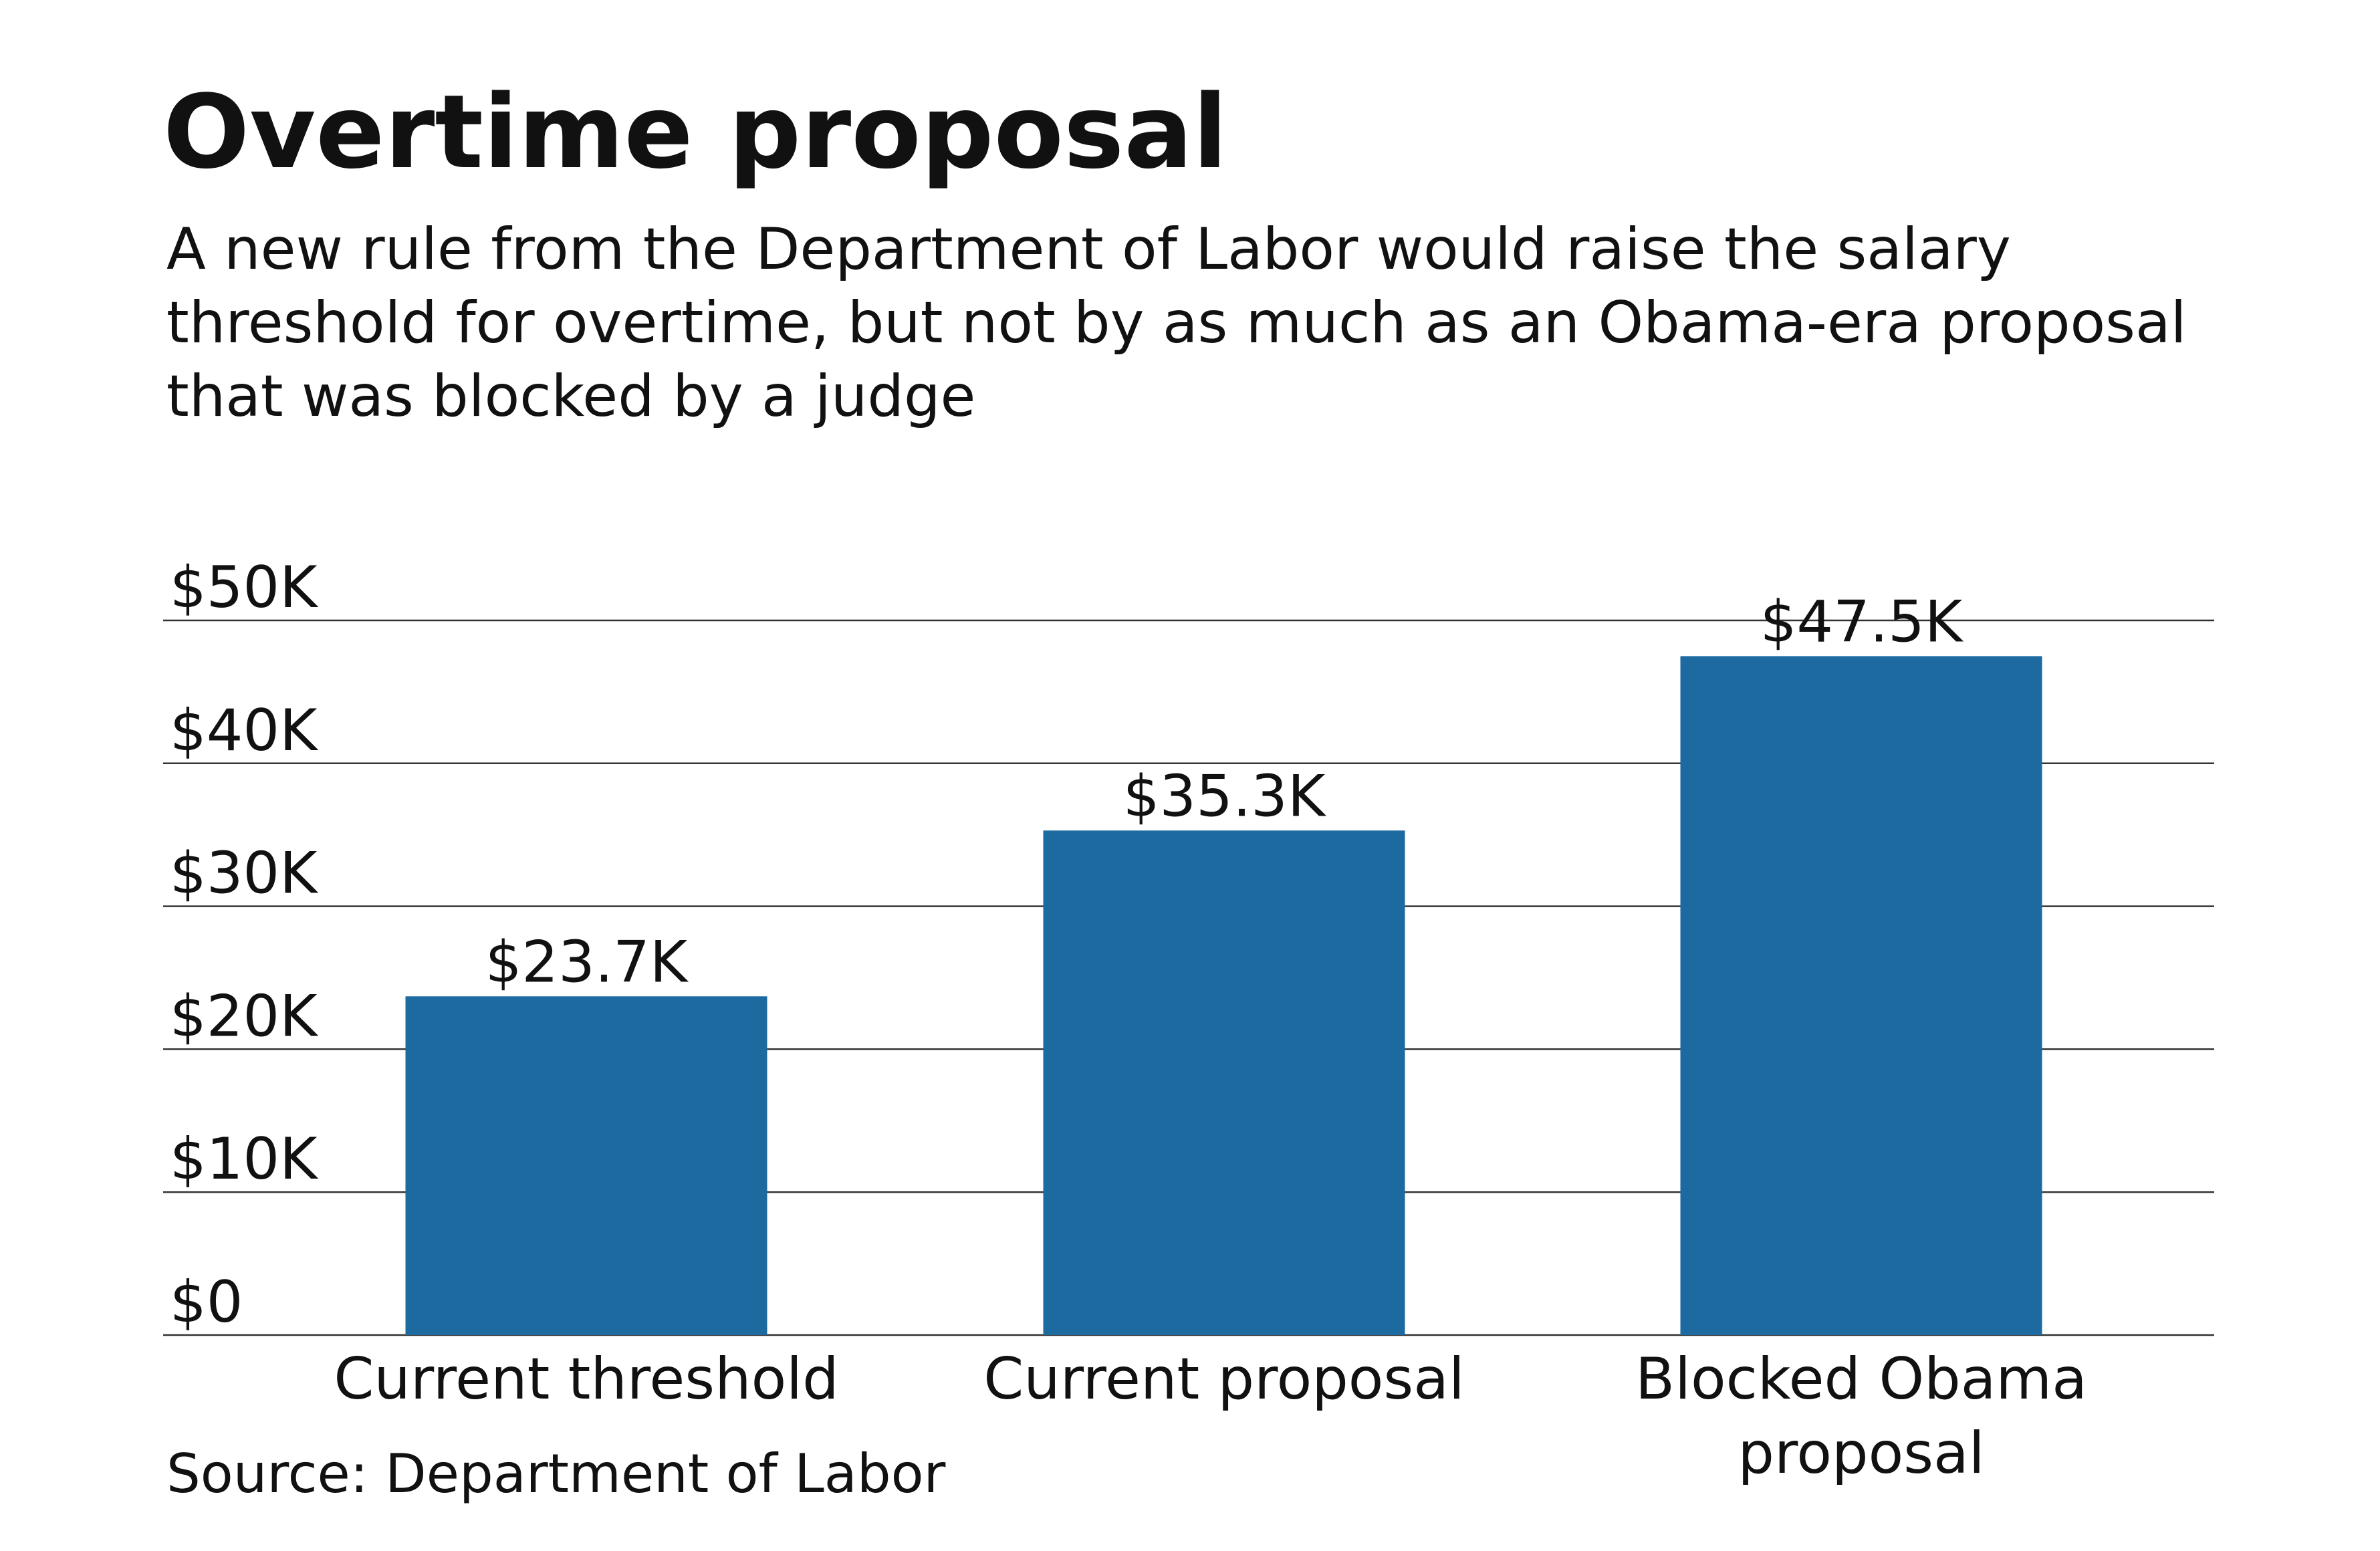 This screenshot has width=2380, height=1551. I want to click on source-note: Source: Department of Labor, so click(556, 1474).